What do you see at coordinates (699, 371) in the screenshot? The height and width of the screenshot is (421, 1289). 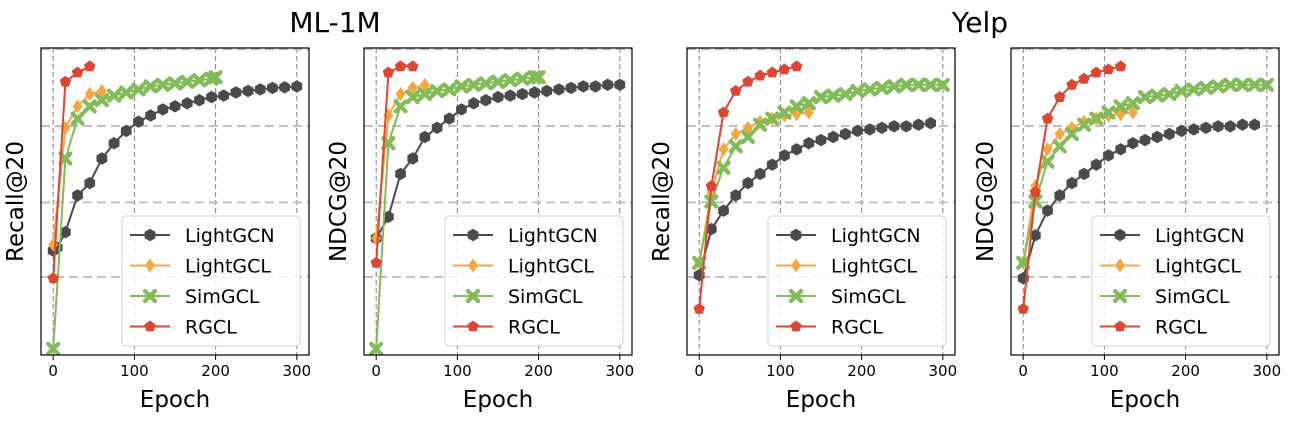 I see `x-tick-label: 0` at bounding box center [699, 371].